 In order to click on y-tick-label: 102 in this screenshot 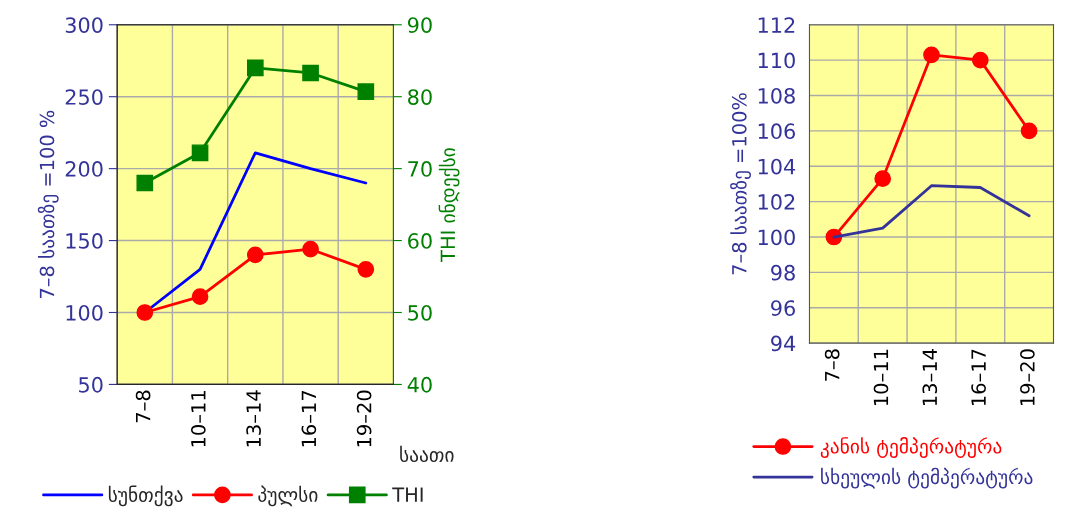, I will do `click(776, 202)`.